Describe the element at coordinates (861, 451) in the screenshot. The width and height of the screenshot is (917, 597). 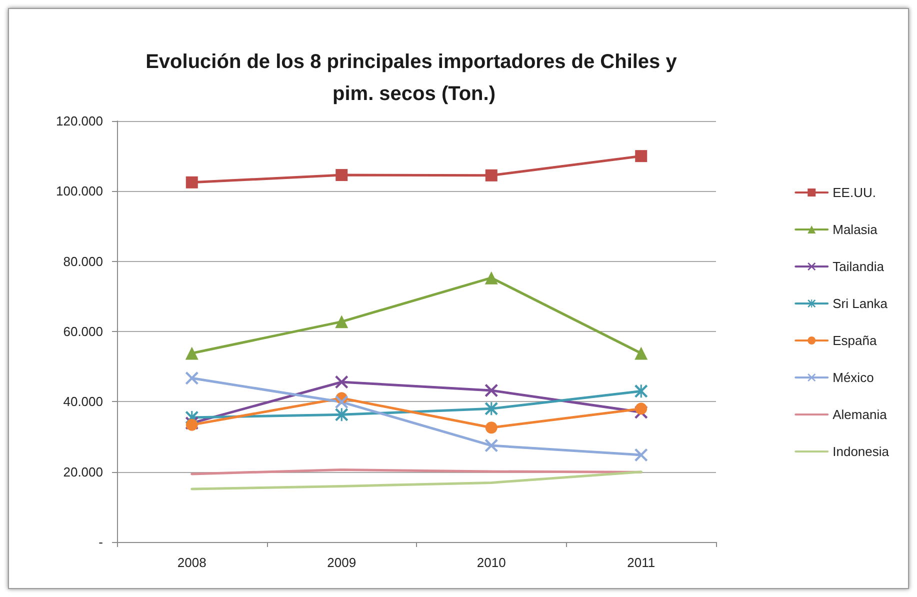
I see `legend-label: Indonesia` at that location.